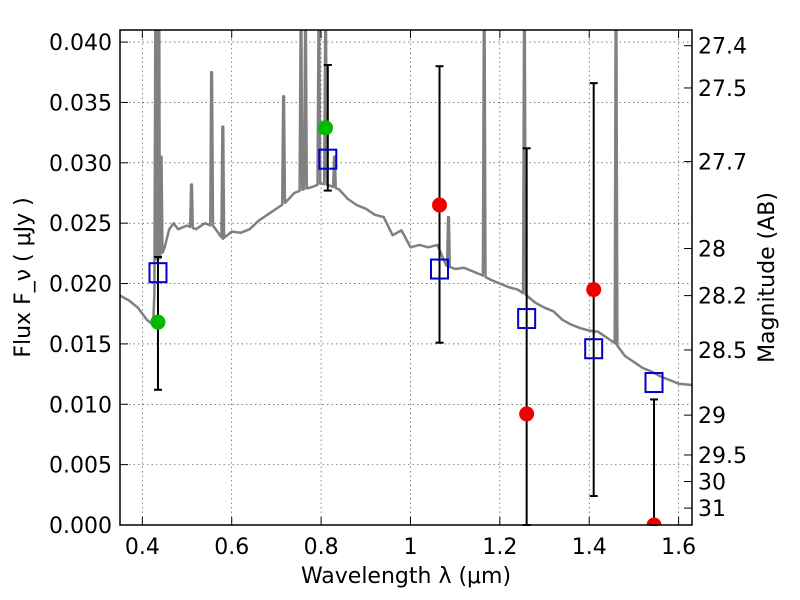  I want to click on right-tick-label: 29.5, so click(722, 456).